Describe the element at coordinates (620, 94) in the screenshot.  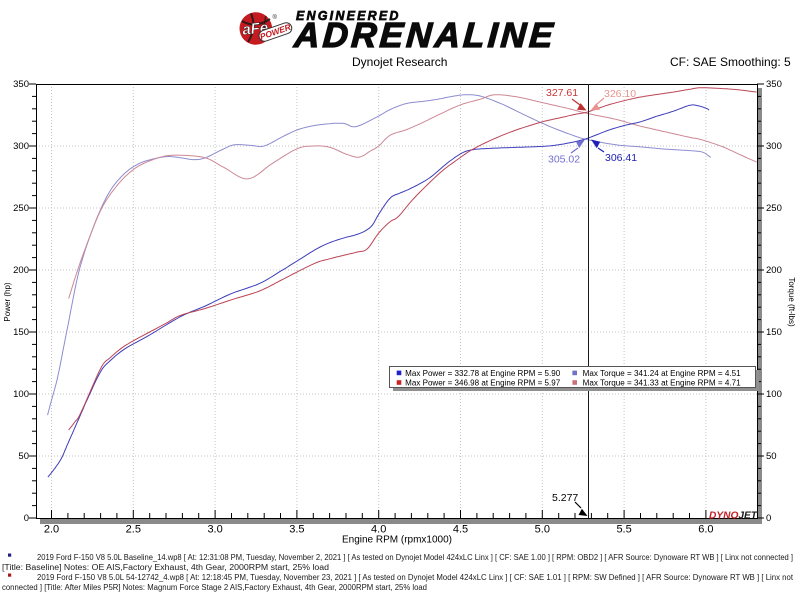
I see `svg-text: 326.10` at that location.